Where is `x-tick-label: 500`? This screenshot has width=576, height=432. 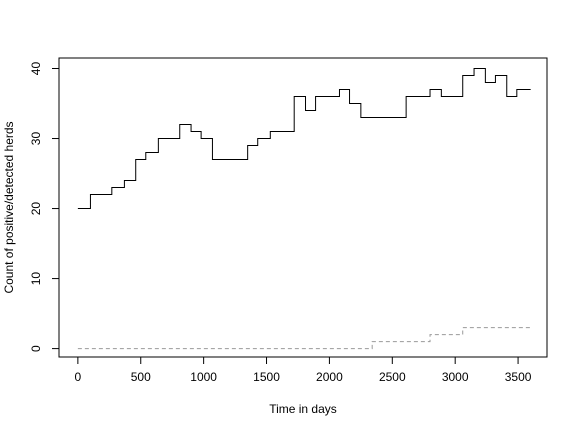 x-tick-label: 500 is located at coordinates (141, 377).